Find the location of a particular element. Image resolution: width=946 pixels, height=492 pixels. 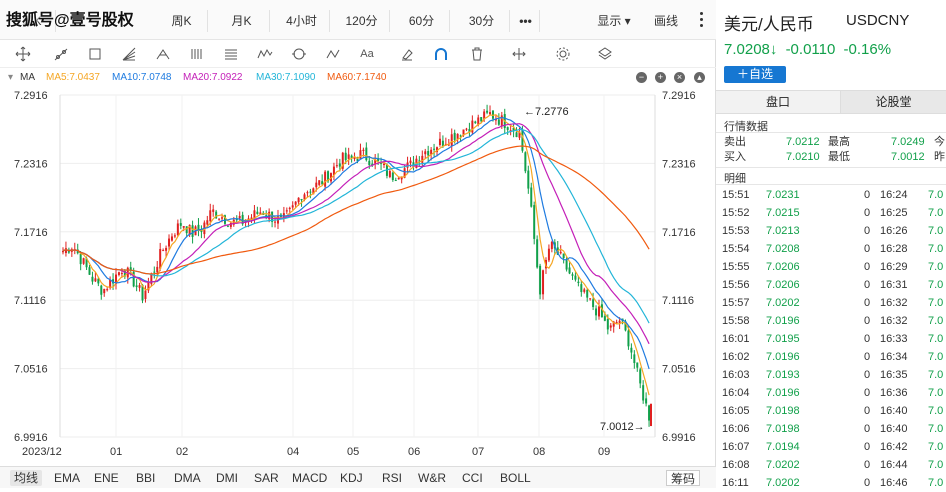

zoom-in-icon: + is located at coordinates (660, 77).